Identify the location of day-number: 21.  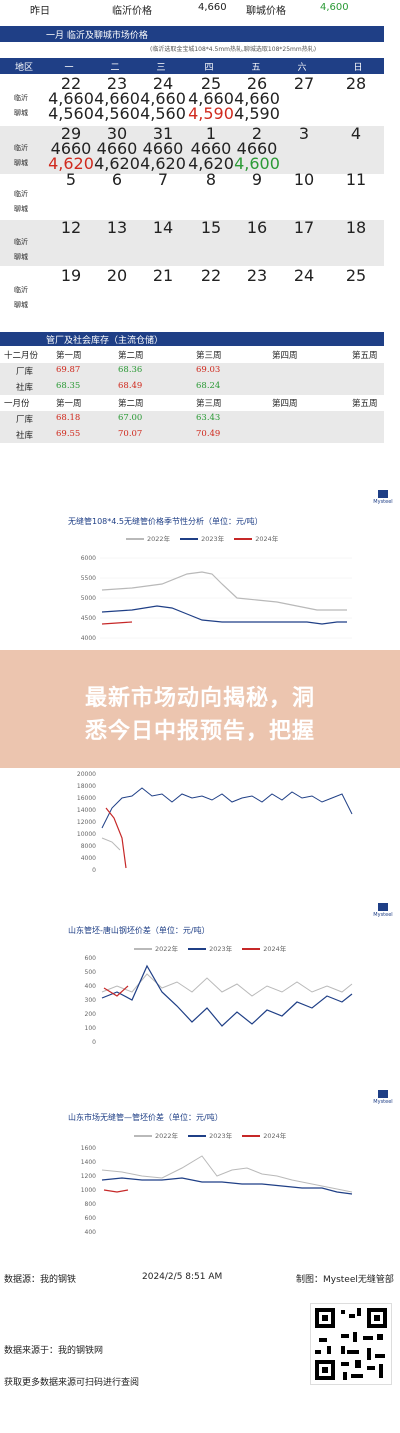
(163, 275).